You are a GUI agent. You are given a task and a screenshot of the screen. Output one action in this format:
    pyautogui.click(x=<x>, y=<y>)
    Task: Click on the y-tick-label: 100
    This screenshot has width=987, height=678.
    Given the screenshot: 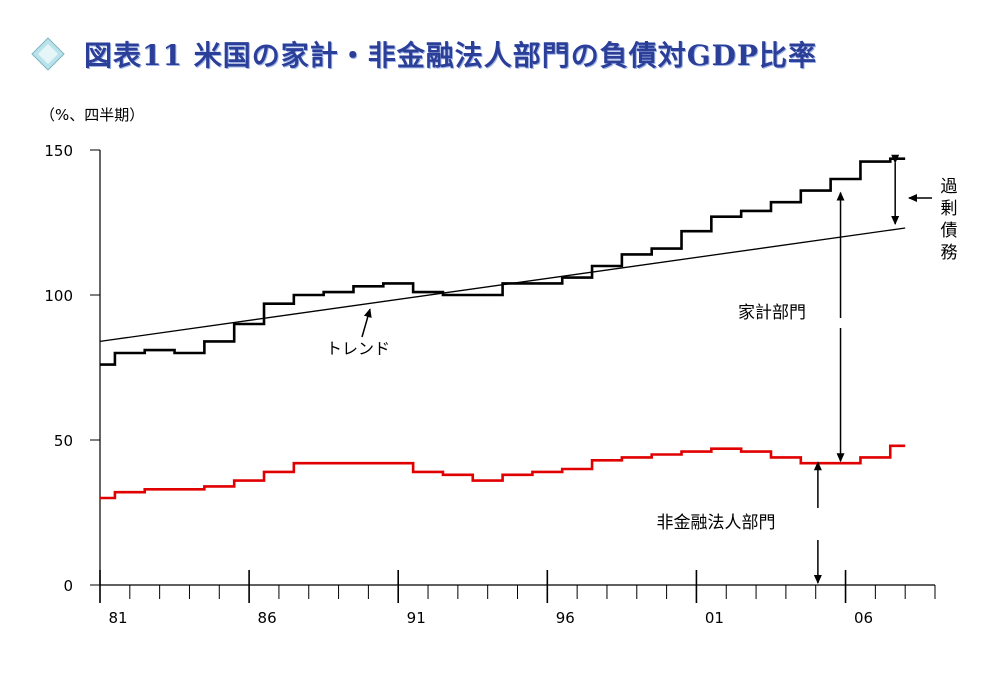 What is the action you would take?
    pyautogui.click(x=58, y=296)
    